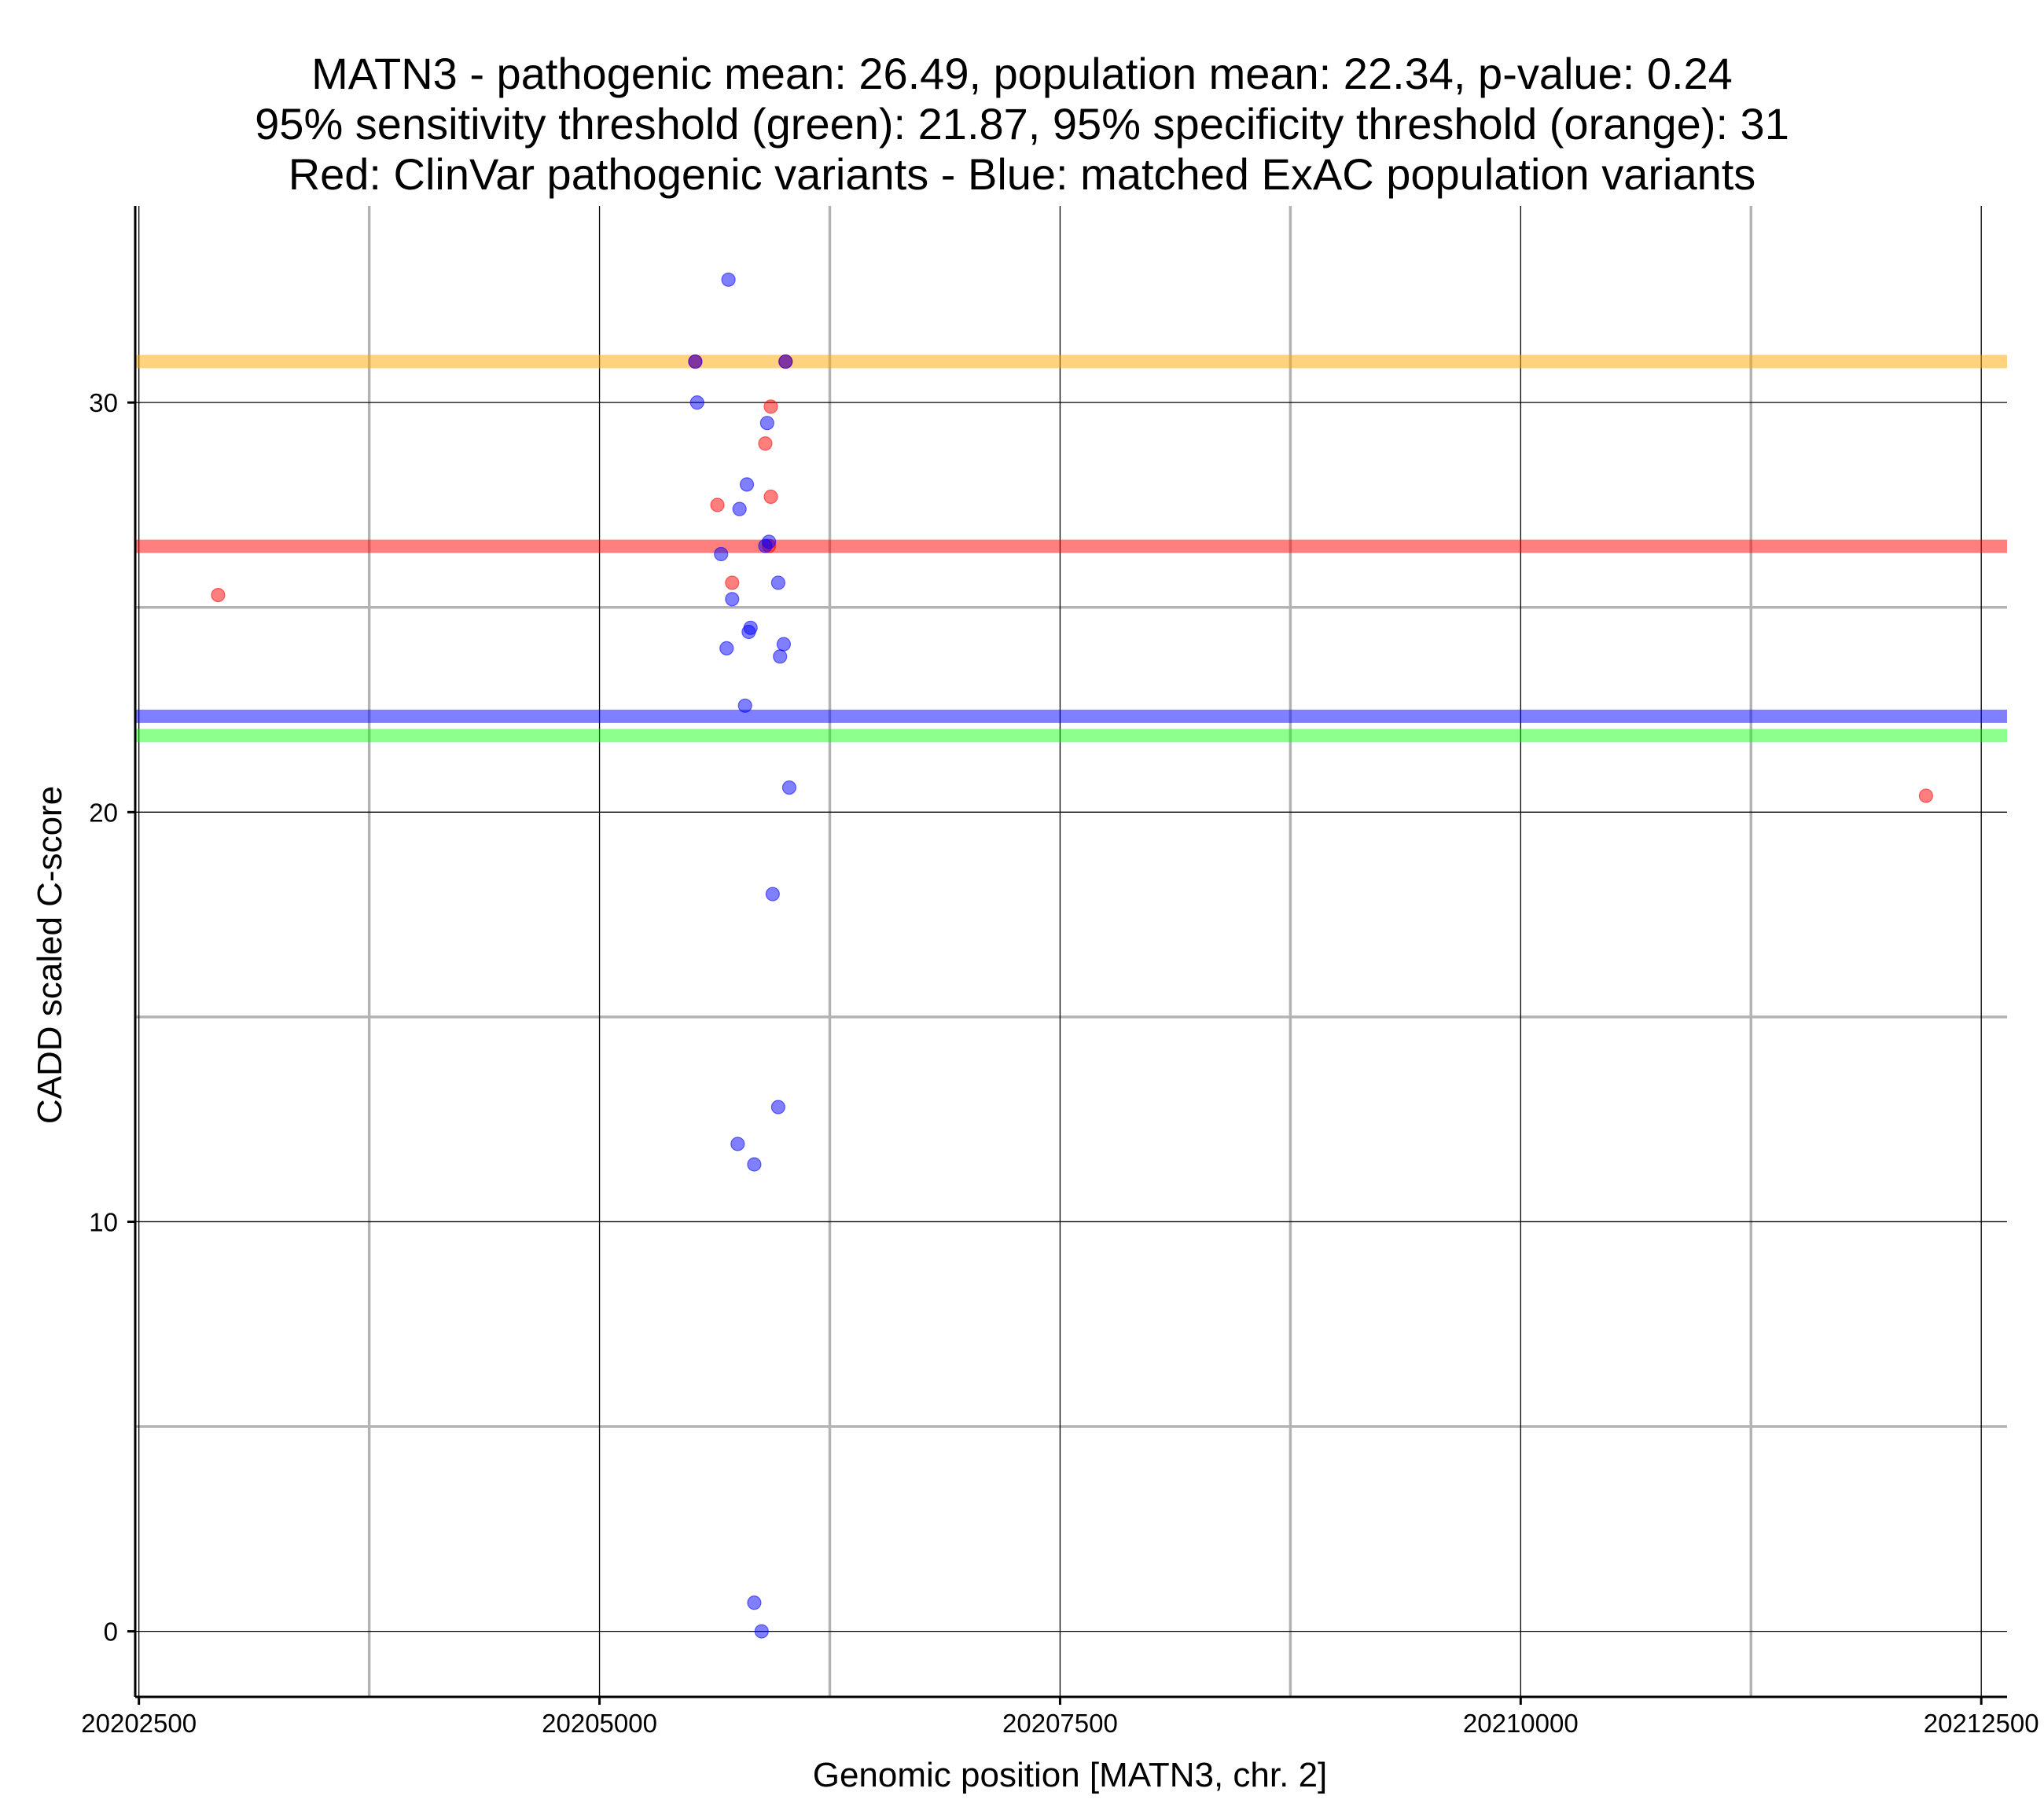 The image size is (2044, 1814). I want to click on y-tick-label: 20, so click(104, 812).